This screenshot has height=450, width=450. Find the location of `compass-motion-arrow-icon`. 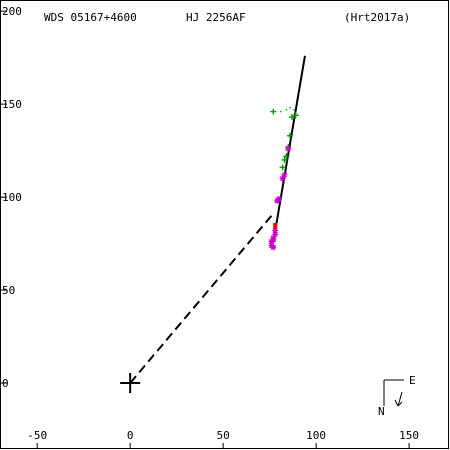

compass-motion-arrow-icon is located at coordinates (398, 399).